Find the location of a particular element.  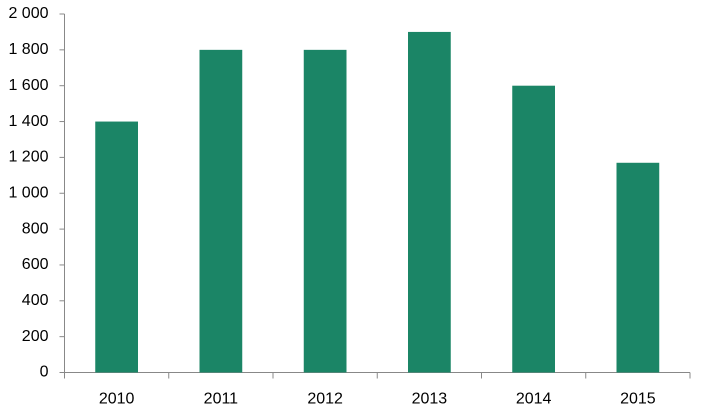

x-tick-label: 2012 is located at coordinates (325, 399).